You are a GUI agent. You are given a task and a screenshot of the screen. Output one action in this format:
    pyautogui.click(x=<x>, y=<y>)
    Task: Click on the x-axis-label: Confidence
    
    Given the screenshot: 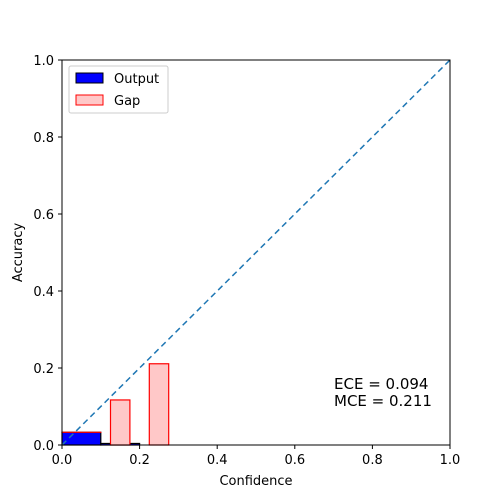 What is the action you would take?
    pyautogui.click(x=255, y=481)
    